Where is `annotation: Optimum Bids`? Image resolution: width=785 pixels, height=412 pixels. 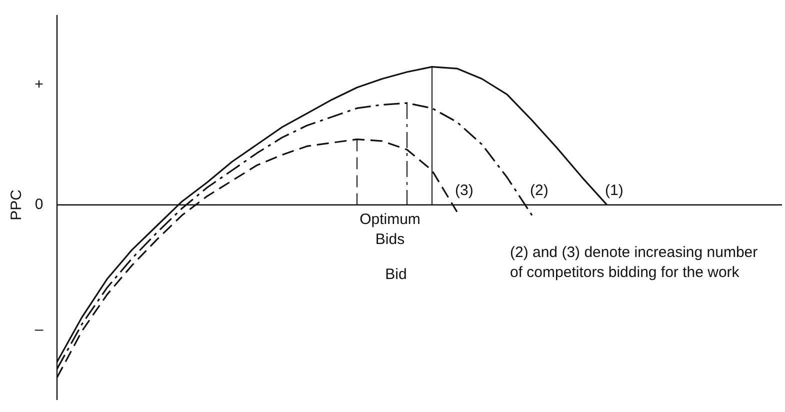 annotation: Optimum Bids is located at coordinates (390, 229).